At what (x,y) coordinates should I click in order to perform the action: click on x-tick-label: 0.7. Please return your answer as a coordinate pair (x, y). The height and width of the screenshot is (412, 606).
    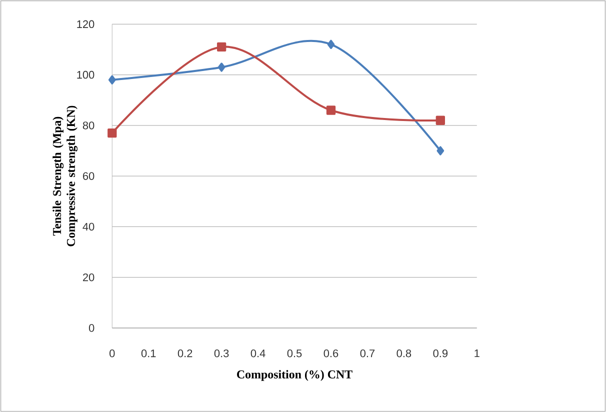
    Looking at the image, I should click on (367, 353).